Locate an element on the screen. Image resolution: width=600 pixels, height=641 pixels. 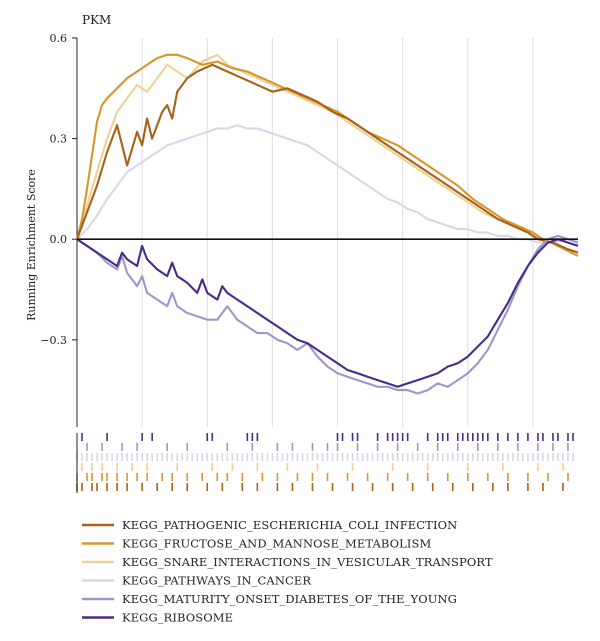
y-tick-label-1: 0.3 is located at coordinates (59, 139).